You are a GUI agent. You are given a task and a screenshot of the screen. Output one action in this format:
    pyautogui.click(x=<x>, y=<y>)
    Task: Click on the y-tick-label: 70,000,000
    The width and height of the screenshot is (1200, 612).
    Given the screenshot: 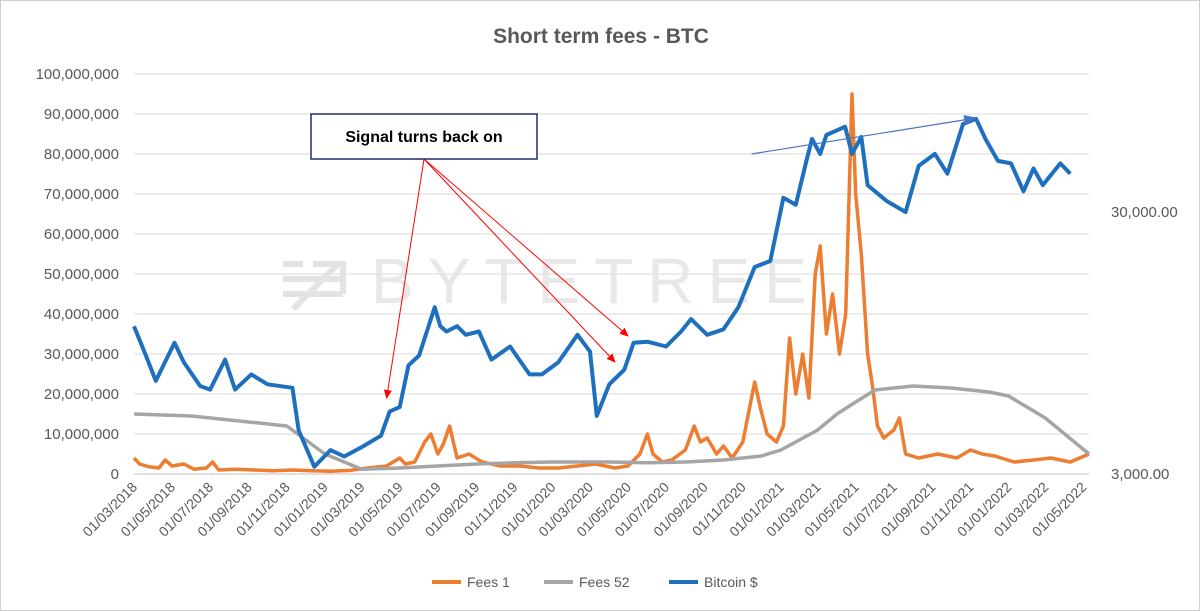 What is the action you would take?
    pyautogui.click(x=81, y=194)
    